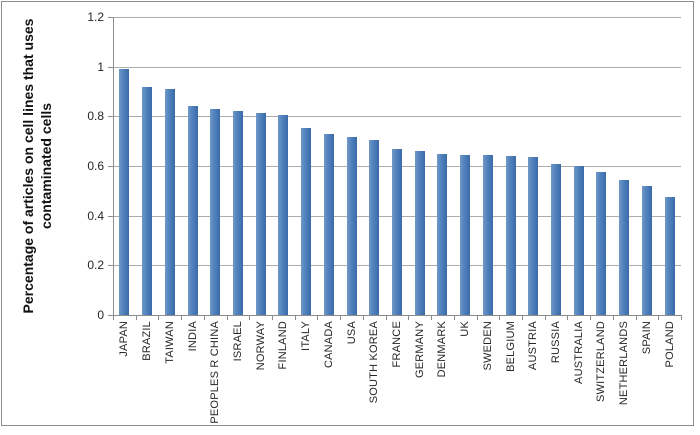 This screenshot has height=435, width=700. I want to click on bar-peoples-r-china, so click(215, 211).